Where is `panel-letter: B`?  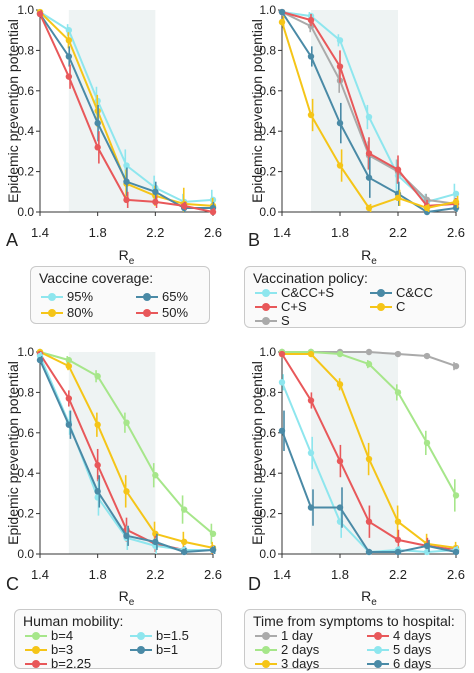 panel-letter: B is located at coordinates (254, 240).